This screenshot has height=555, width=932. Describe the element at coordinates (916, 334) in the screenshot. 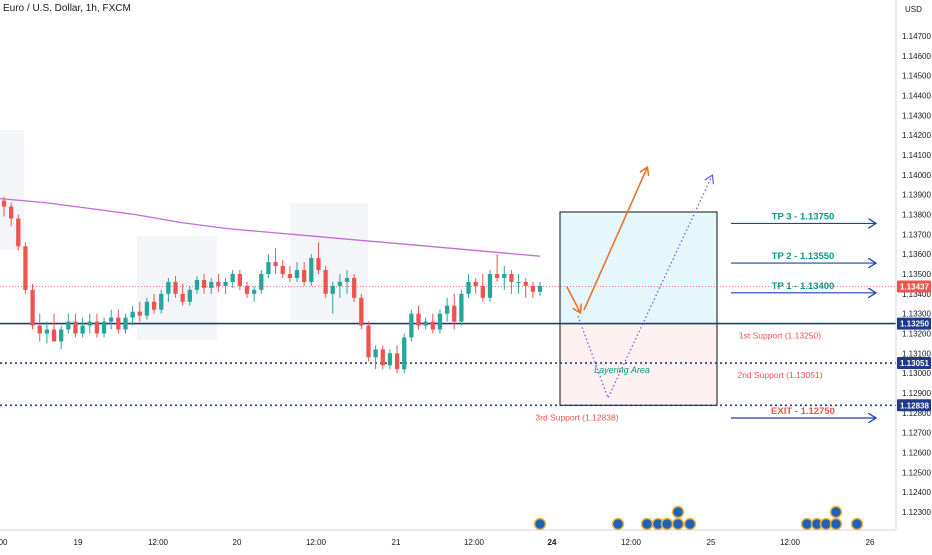

I see `price-tick-label: 1.13200` at that location.